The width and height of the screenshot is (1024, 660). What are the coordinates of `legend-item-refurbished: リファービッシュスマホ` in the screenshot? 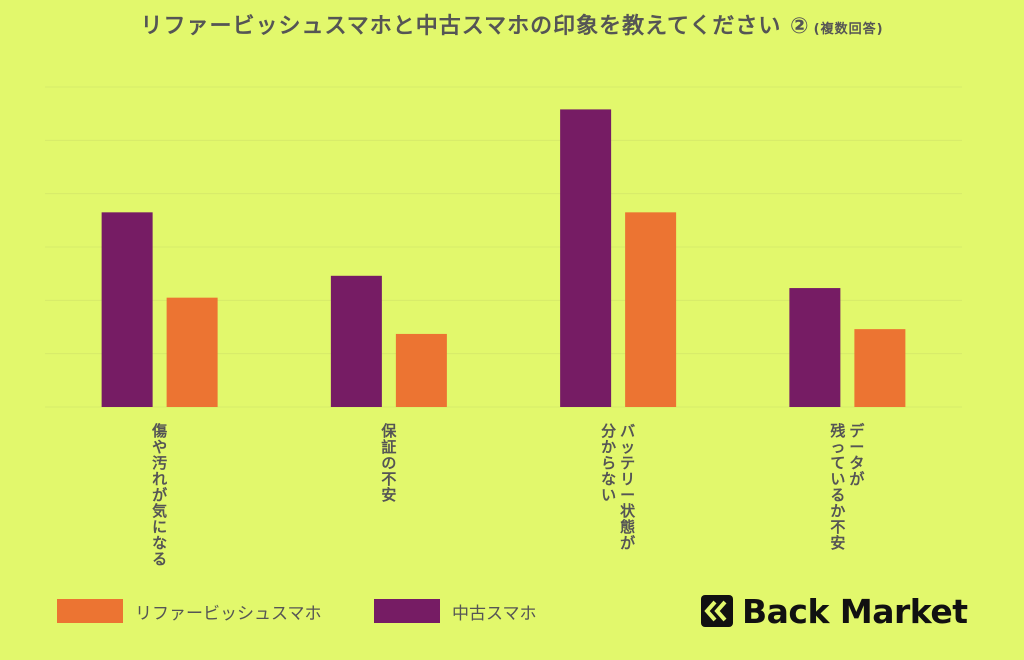 It's located at (189, 611).